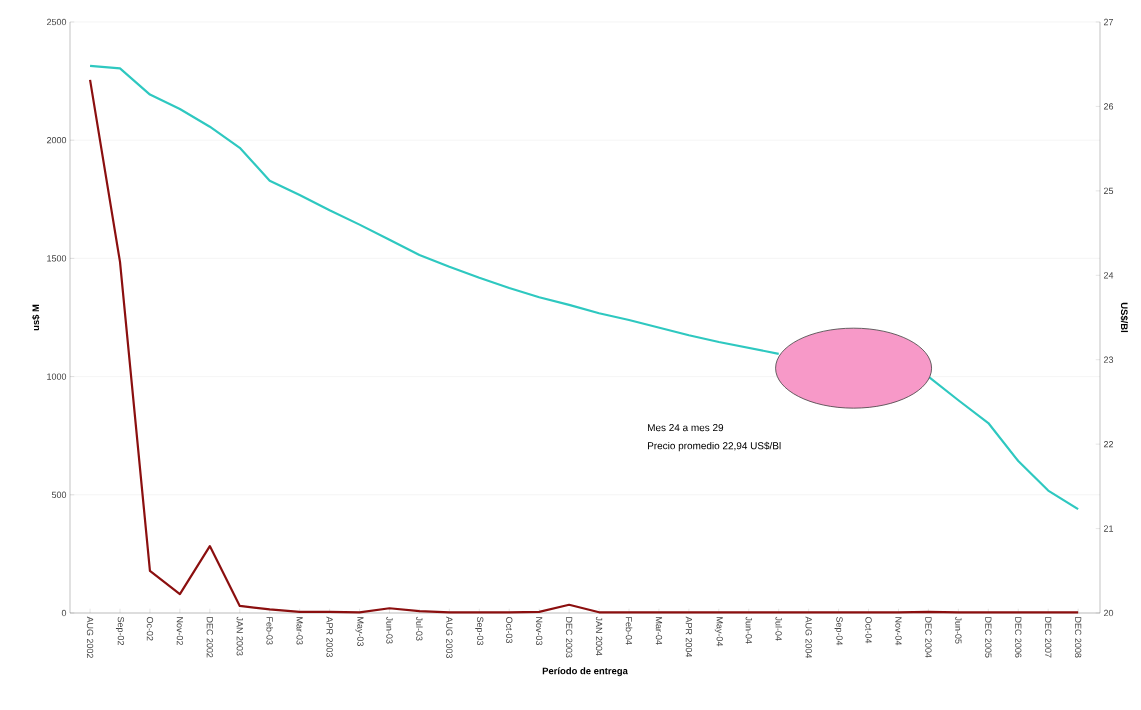 The width and height of the screenshot is (1141, 710). What do you see at coordinates (1108, 106) in the screenshot?
I see `y2-tick-label: 26` at bounding box center [1108, 106].